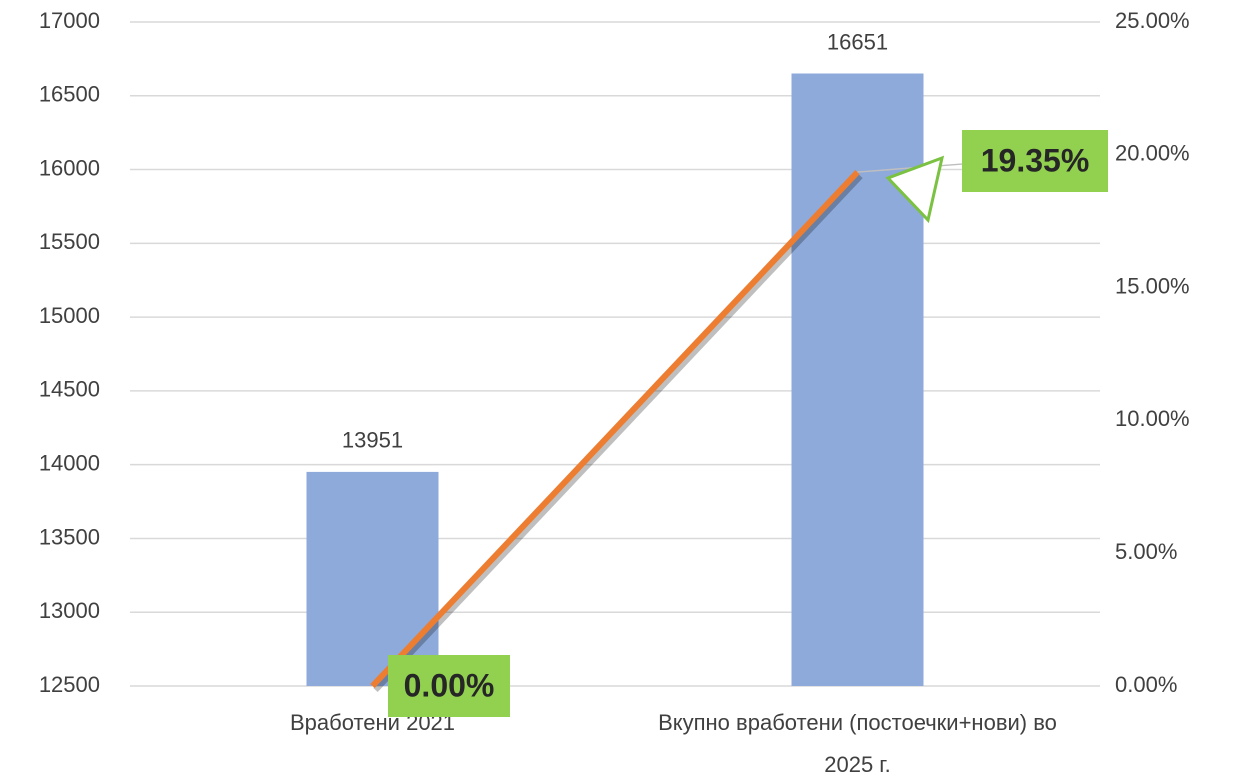 Image resolution: width=1245 pixels, height=781 pixels. I want to click on line-value-label: 19.35%, so click(1035, 160).